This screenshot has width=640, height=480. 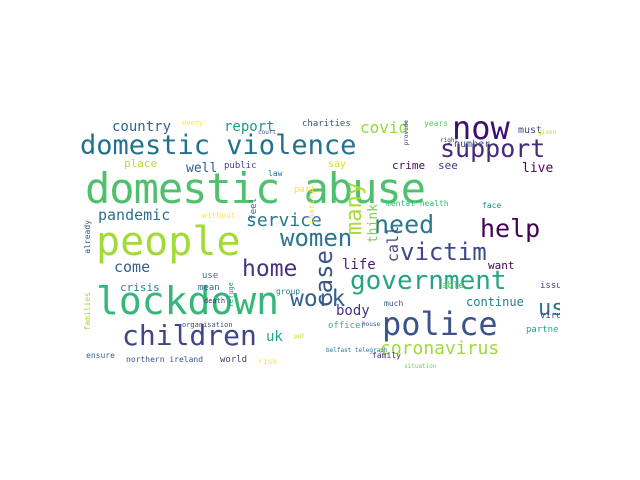 I want to click on word: life, so click(x=359, y=265).